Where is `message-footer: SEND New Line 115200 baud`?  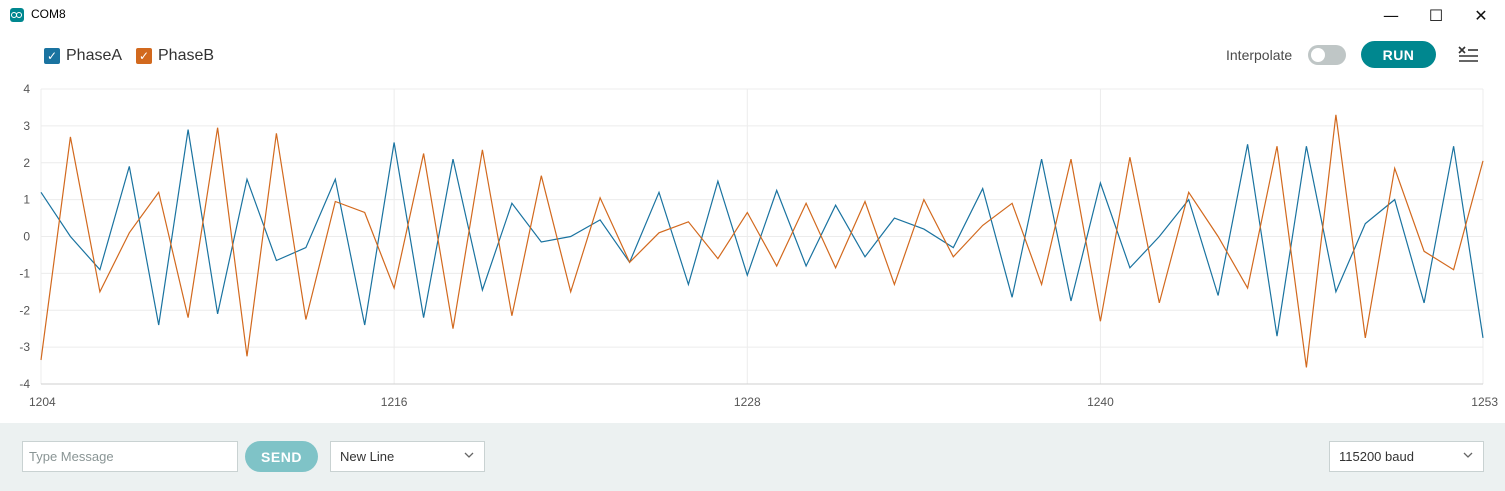
message-footer: SEND New Line 115200 baud is located at coordinates (752, 457).